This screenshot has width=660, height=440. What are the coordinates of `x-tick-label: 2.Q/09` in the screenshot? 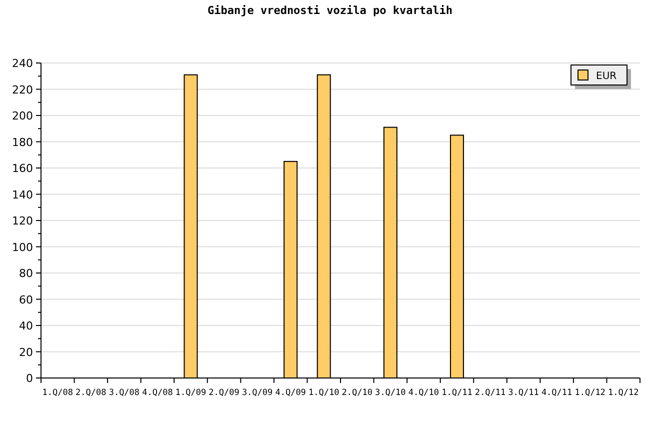 It's located at (224, 393).